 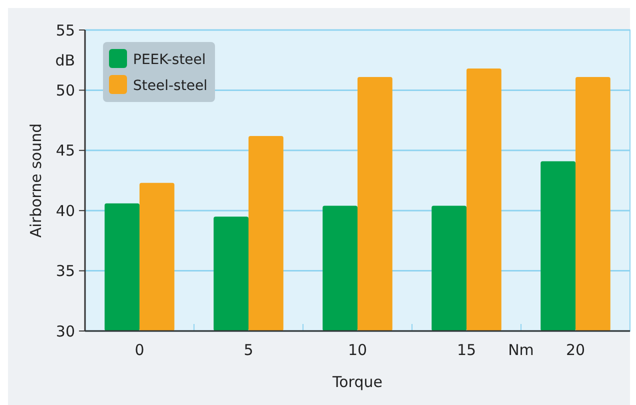 What do you see at coordinates (65, 30) in the screenshot?
I see `y-tick-label: 55` at bounding box center [65, 30].